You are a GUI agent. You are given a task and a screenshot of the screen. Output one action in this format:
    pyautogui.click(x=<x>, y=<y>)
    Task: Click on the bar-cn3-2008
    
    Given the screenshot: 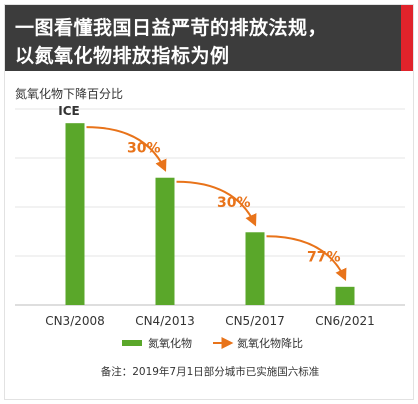 What is the action you would take?
    pyautogui.click(x=75, y=214)
    